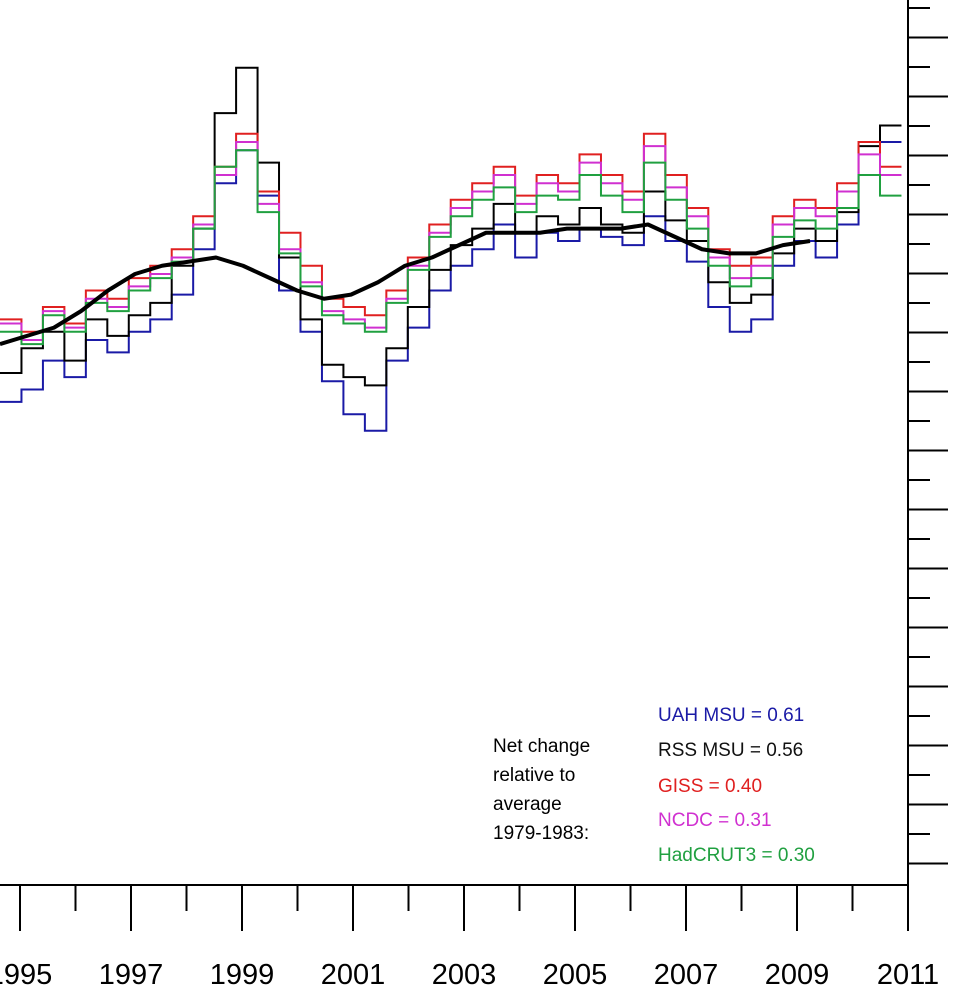  Describe the element at coordinates (736, 855) in the screenshot. I see `legend-item-hadcrut3: HadCRUT3 = 0.30` at that location.